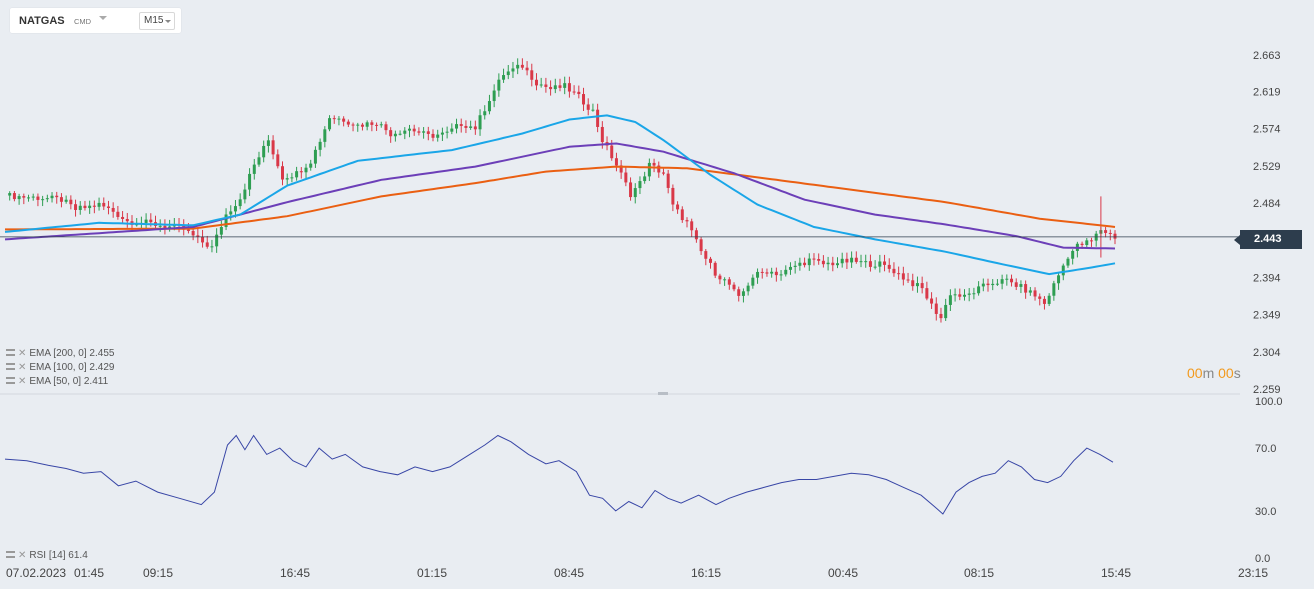 The image size is (1314, 589). I want to click on price-tick-label: 2.619, so click(1267, 92).